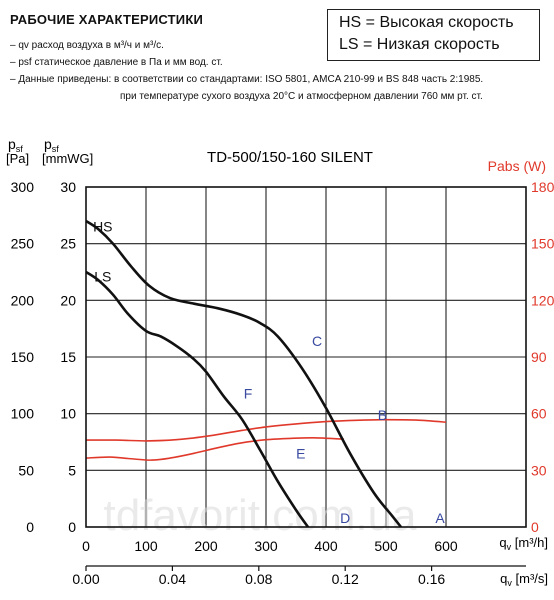 The image size is (554, 600). I want to click on tick-label-watts: 60, so click(539, 414).